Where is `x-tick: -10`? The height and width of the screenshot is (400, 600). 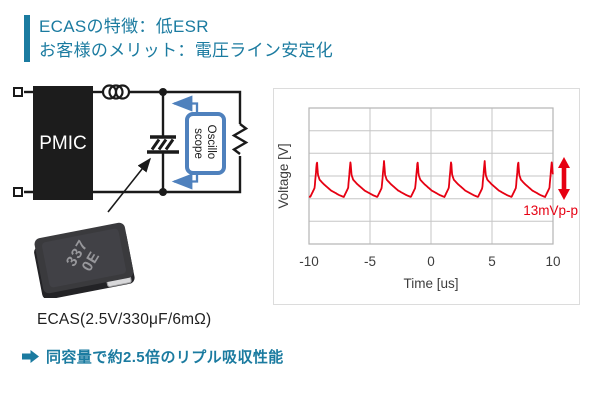 x-tick: -10 is located at coordinates (309, 261).